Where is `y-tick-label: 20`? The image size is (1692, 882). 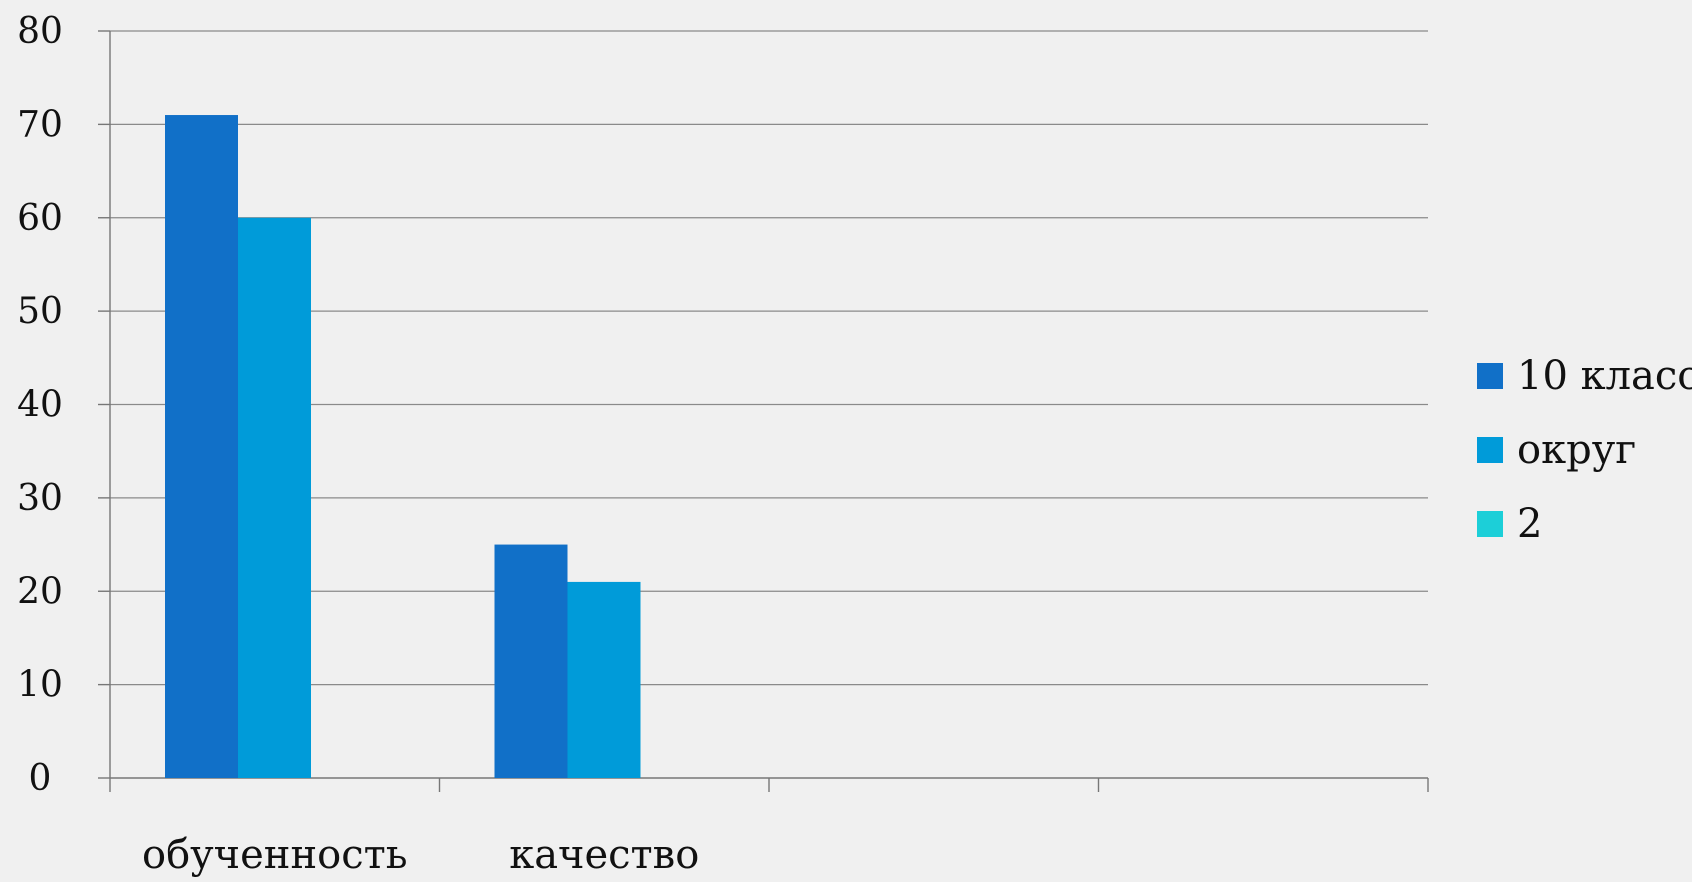 y-tick-label: 20 is located at coordinates (40, 591).